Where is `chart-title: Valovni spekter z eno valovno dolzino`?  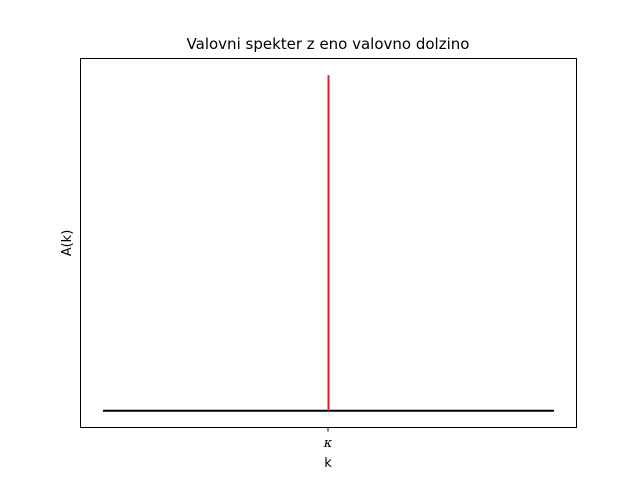 chart-title: Valovni spekter z eno valovno dolzino is located at coordinates (328, 44).